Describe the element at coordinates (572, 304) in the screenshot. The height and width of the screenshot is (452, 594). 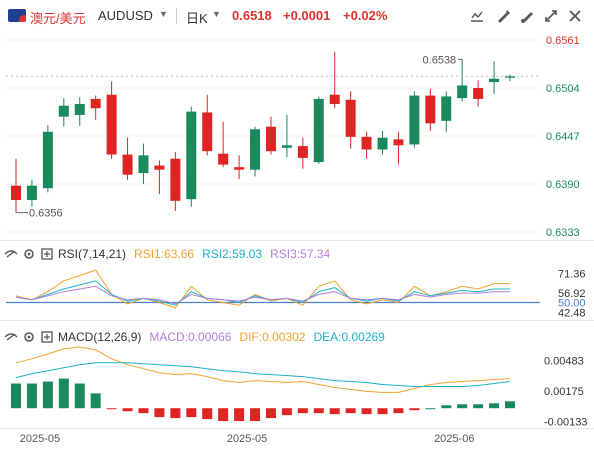
I see `rsi-axis-tick: 50.00` at that location.